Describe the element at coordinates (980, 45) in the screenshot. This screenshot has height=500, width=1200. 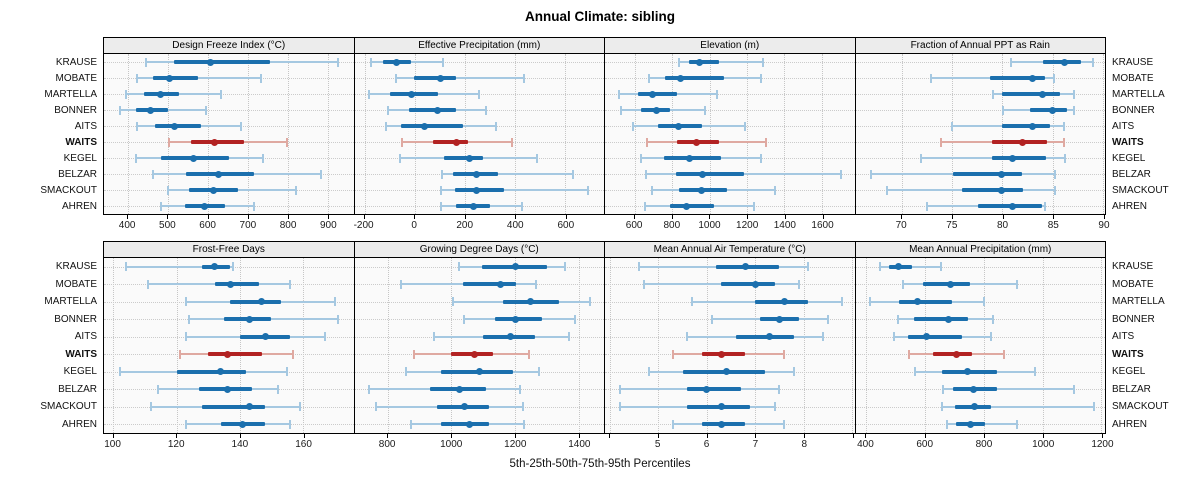
I see `panel-header: Fraction of Annual PPT as Rain` at that location.